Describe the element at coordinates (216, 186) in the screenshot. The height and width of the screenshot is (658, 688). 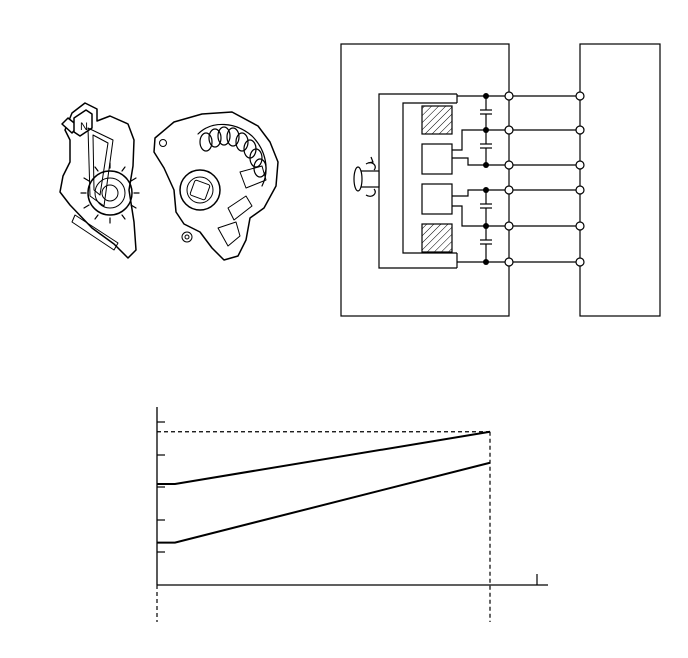
I see `sensor-housing-right` at that location.